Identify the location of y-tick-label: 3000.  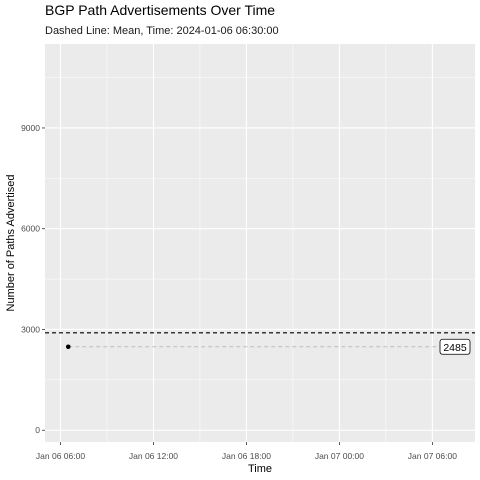
(30, 329).